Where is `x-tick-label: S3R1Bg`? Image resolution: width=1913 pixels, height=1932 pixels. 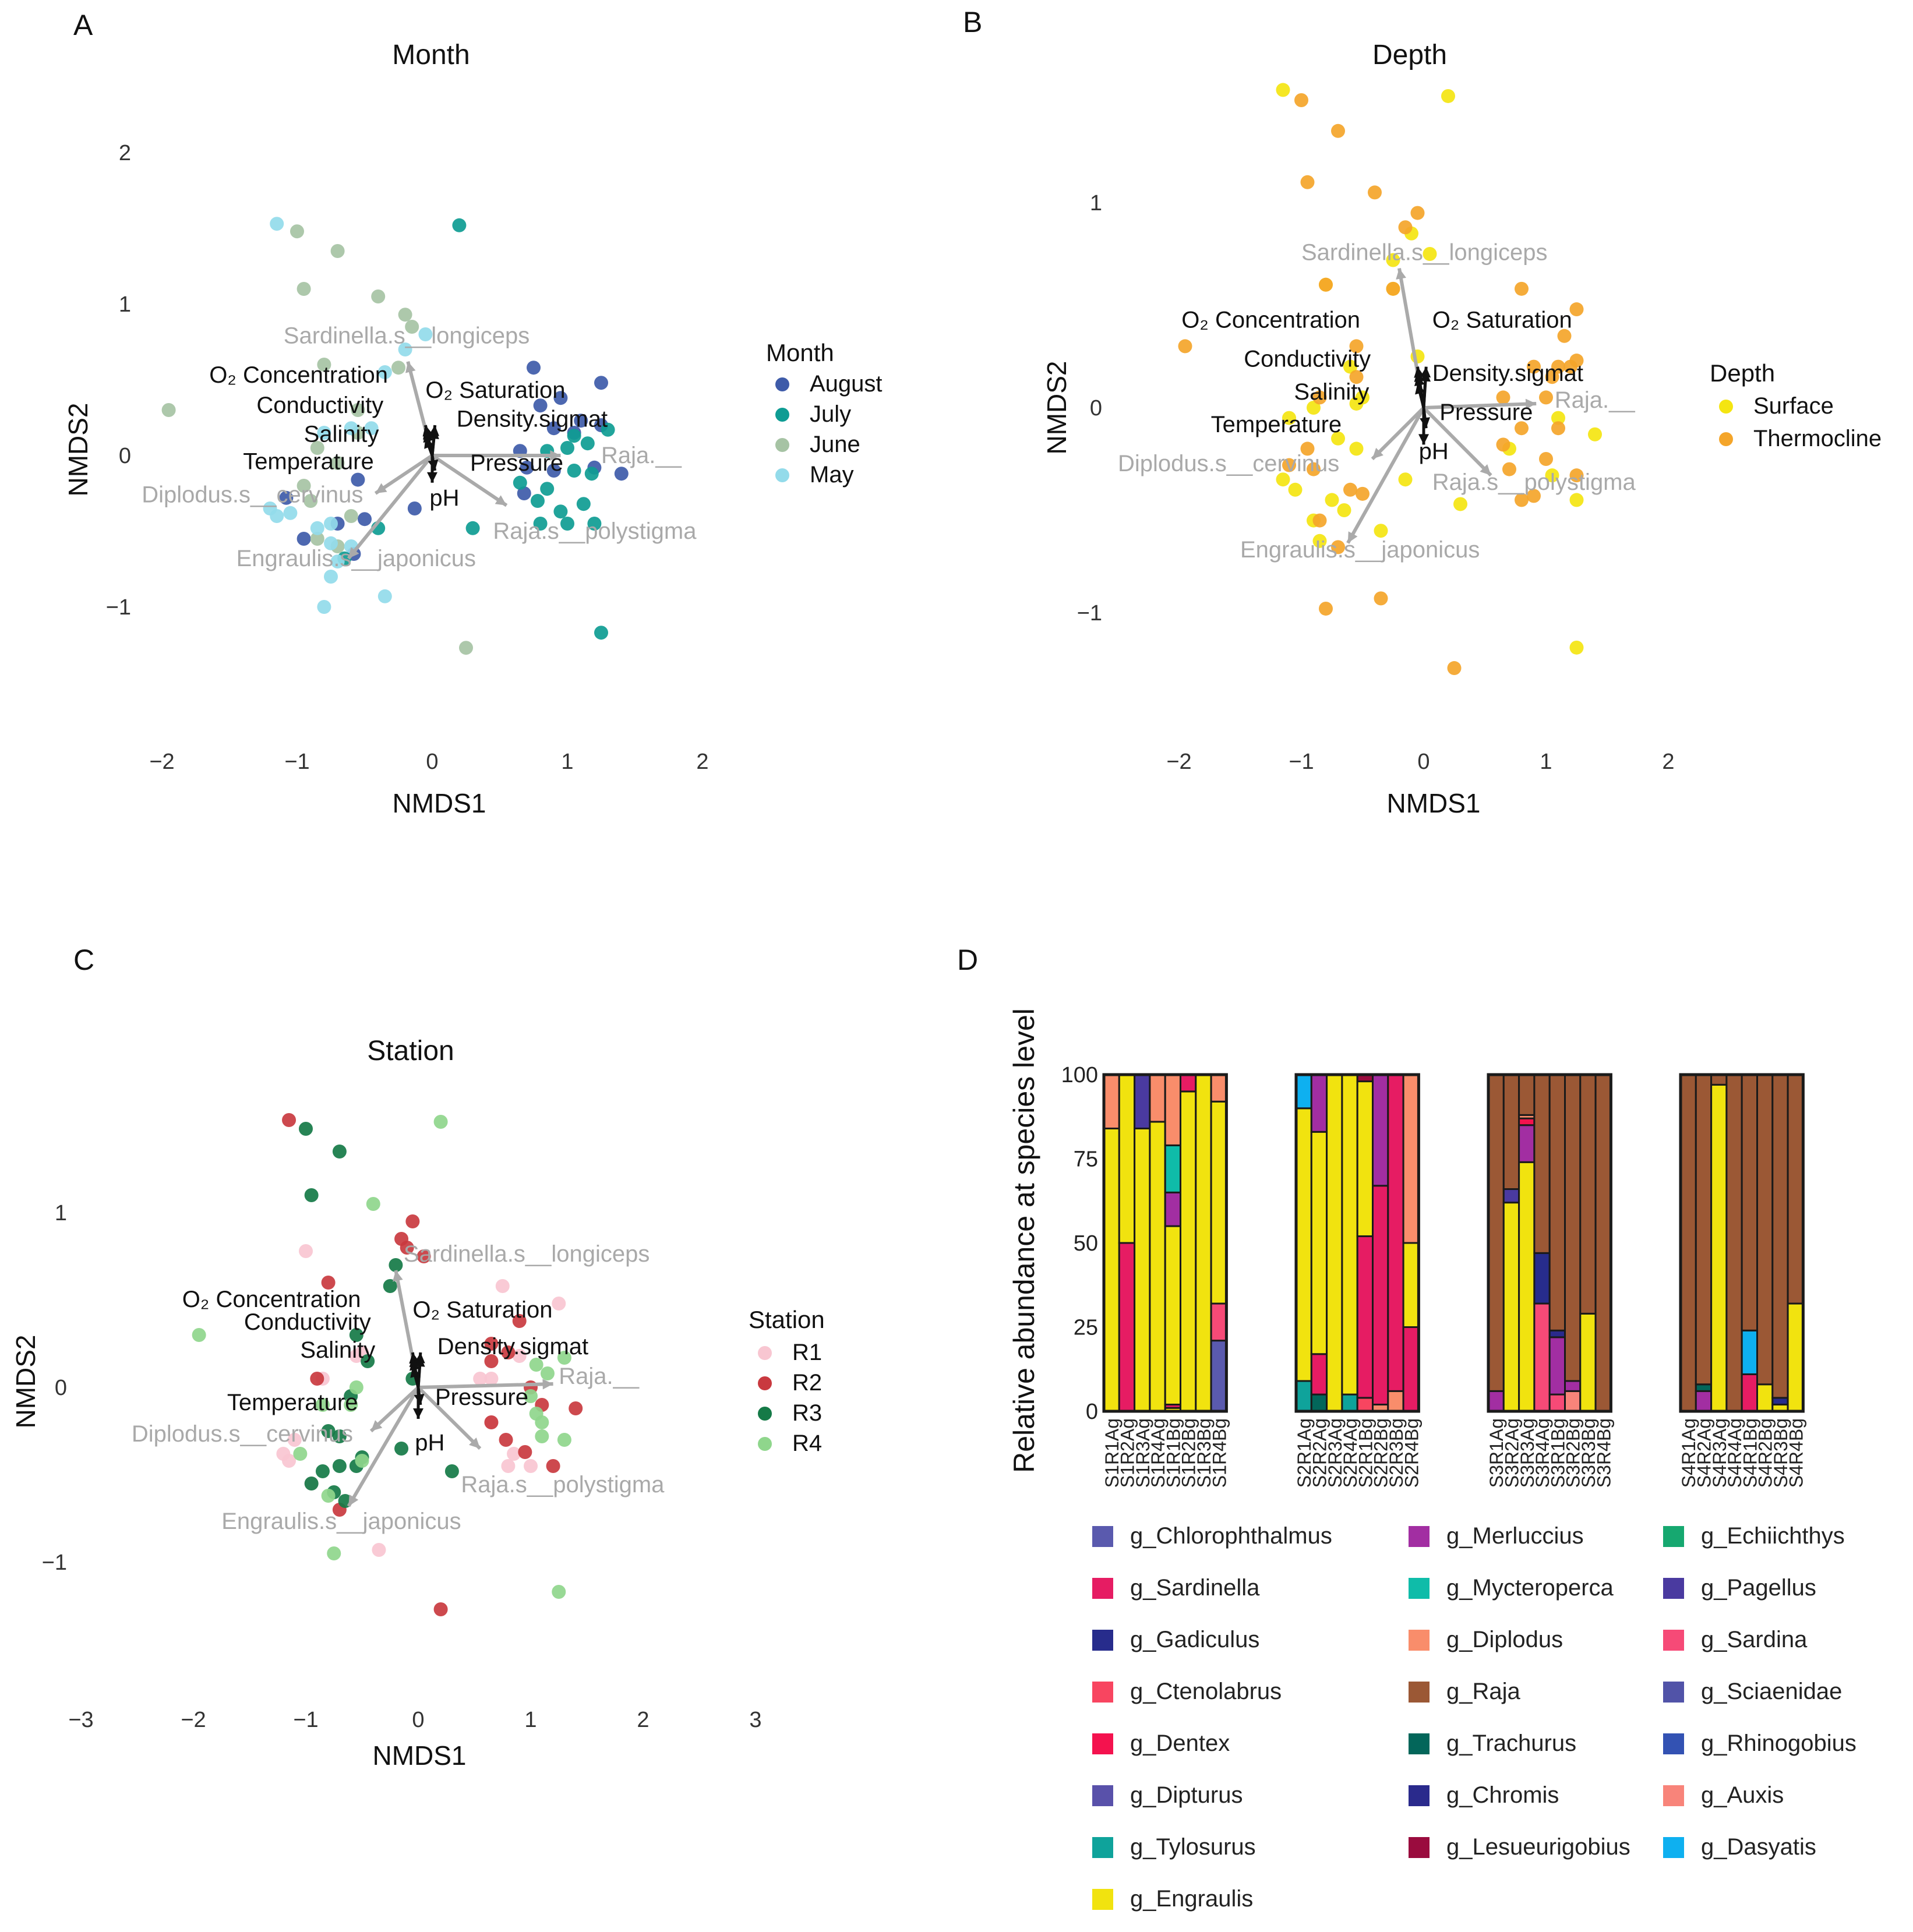 x-tick-label: S3R1Bg is located at coordinates (1557, 1453).